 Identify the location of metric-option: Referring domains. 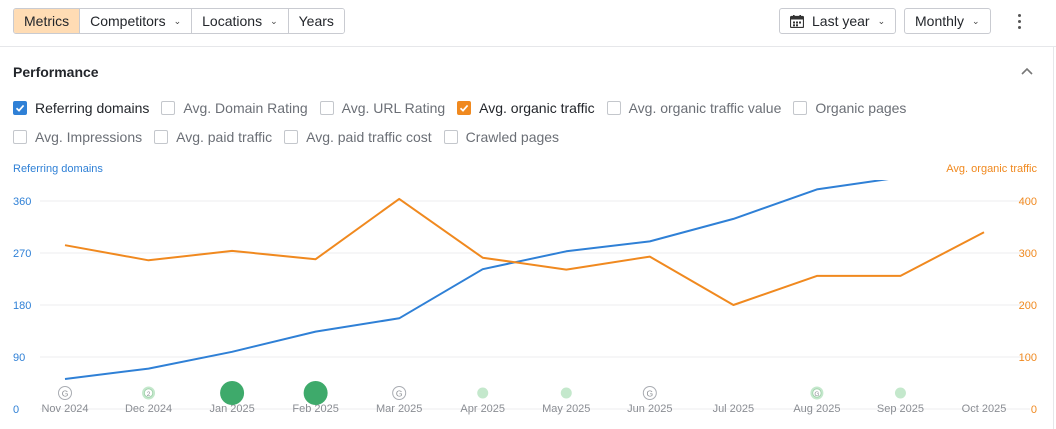
(81, 108).